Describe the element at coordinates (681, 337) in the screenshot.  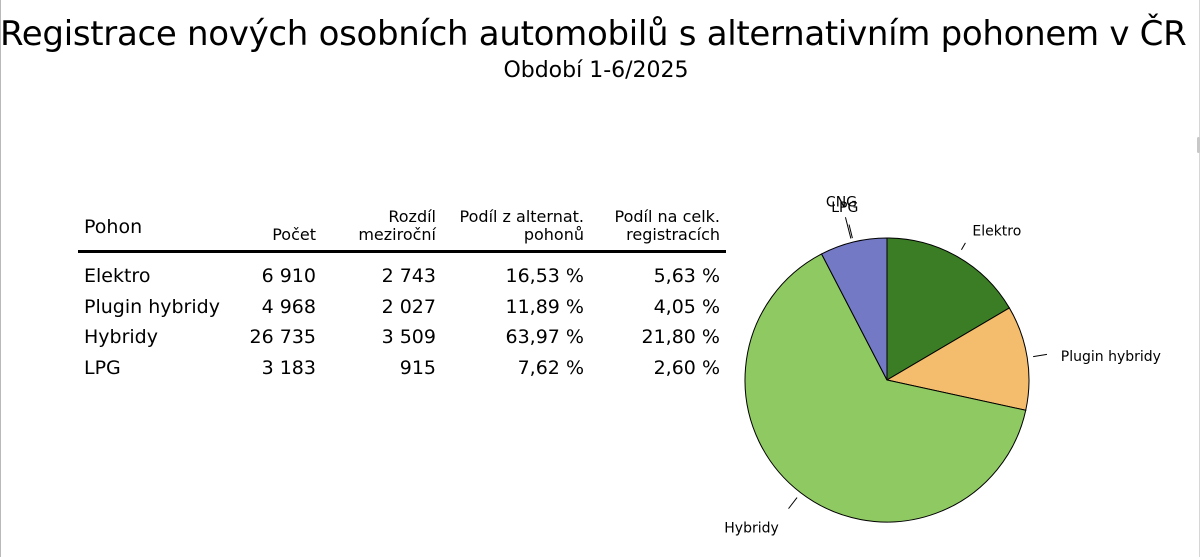
I see `table-cell-podil-celk: 21,80 %` at that location.